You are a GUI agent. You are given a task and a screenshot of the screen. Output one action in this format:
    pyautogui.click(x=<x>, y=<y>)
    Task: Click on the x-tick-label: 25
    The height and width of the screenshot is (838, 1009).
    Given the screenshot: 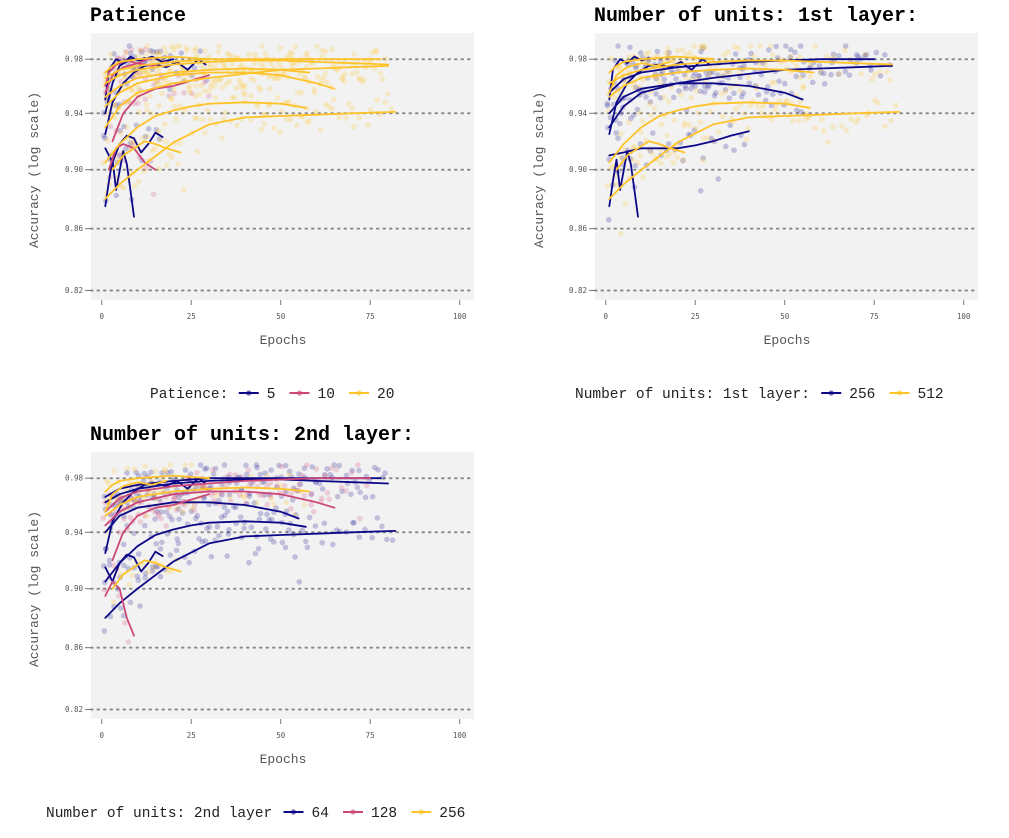 What is the action you would take?
    pyautogui.click(x=191, y=735)
    